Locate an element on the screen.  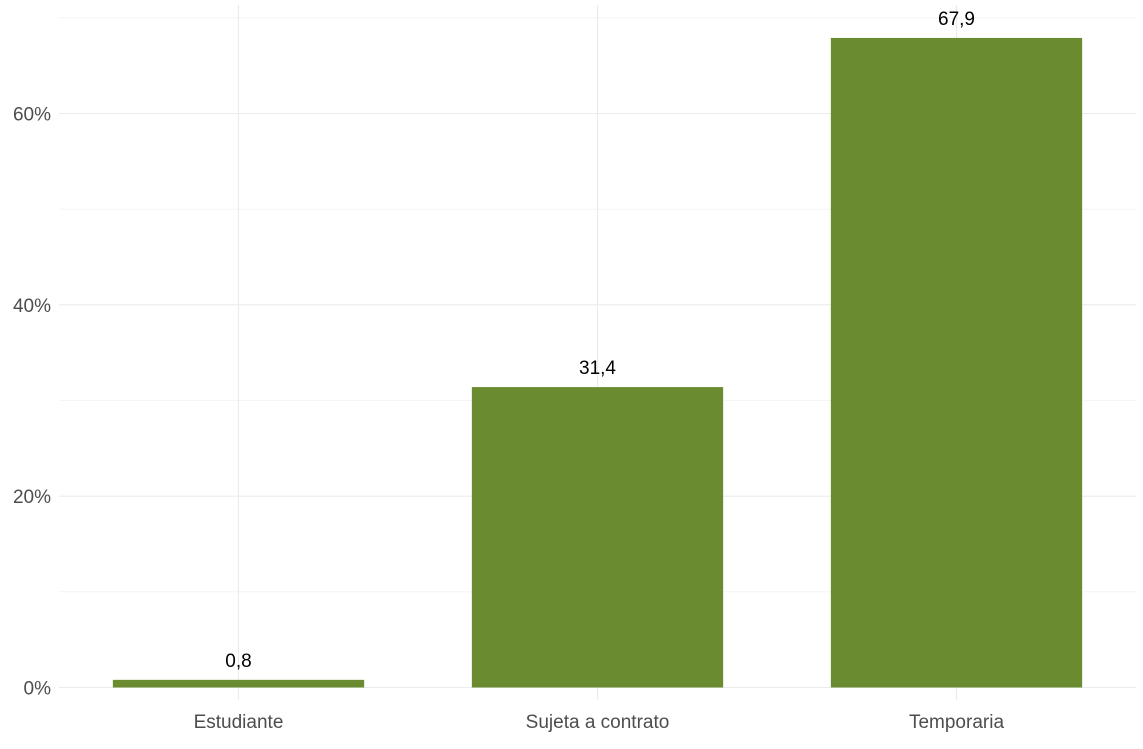
x-axis-tick-labels: Estudiante Sujeta a contrato Temporaria is located at coordinates (599, 722).